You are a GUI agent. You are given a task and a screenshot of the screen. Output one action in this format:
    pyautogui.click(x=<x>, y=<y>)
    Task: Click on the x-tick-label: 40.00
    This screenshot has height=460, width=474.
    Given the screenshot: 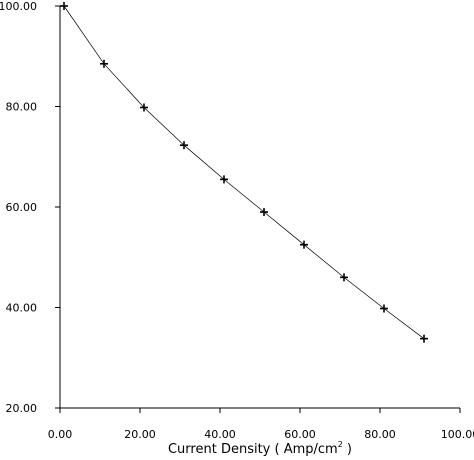 What is the action you would take?
    pyautogui.click(x=220, y=434)
    